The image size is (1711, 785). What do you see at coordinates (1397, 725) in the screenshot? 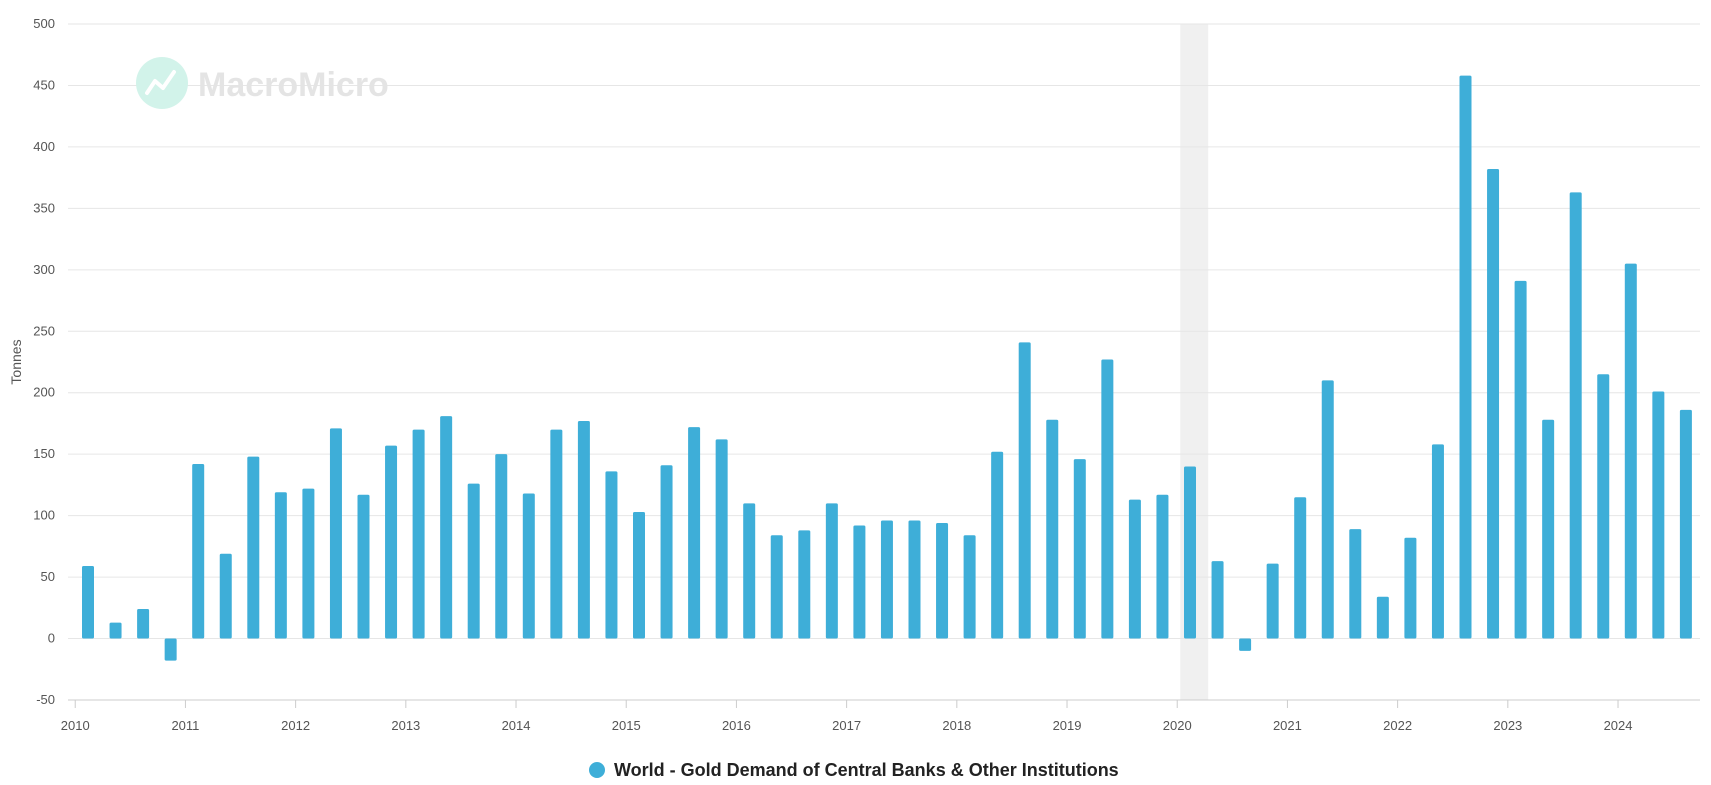
I see `x-tick-label: 2022` at bounding box center [1397, 725].